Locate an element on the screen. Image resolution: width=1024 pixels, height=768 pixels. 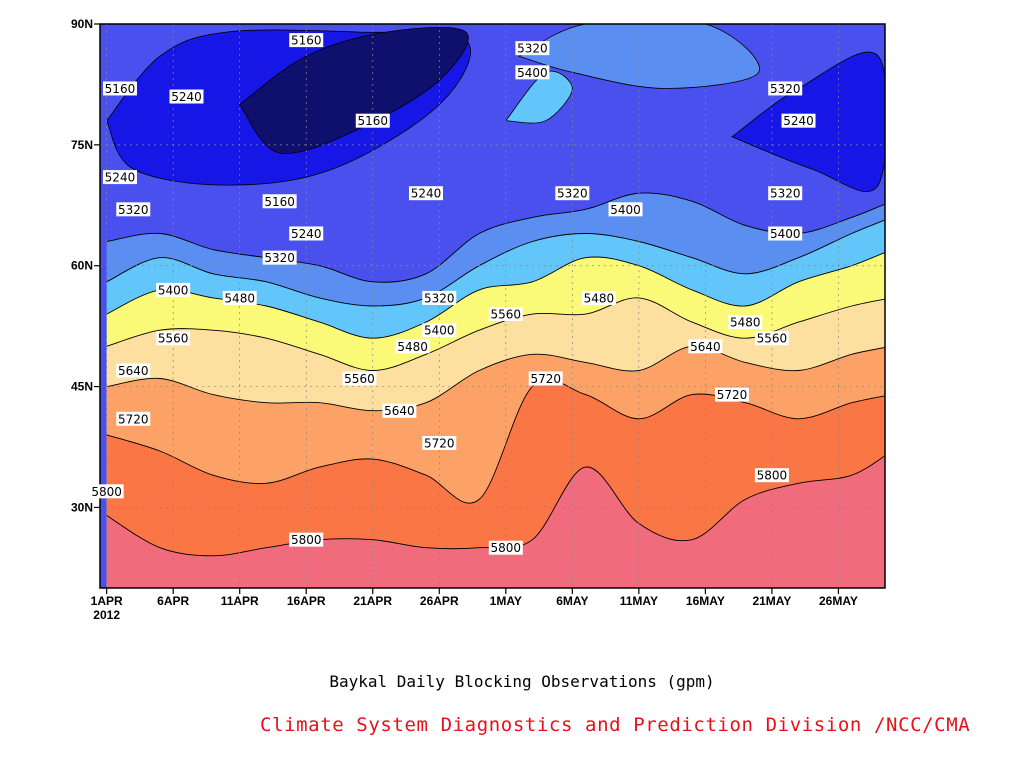
x-tick-label: 1MAY is located at coordinates (506, 601).